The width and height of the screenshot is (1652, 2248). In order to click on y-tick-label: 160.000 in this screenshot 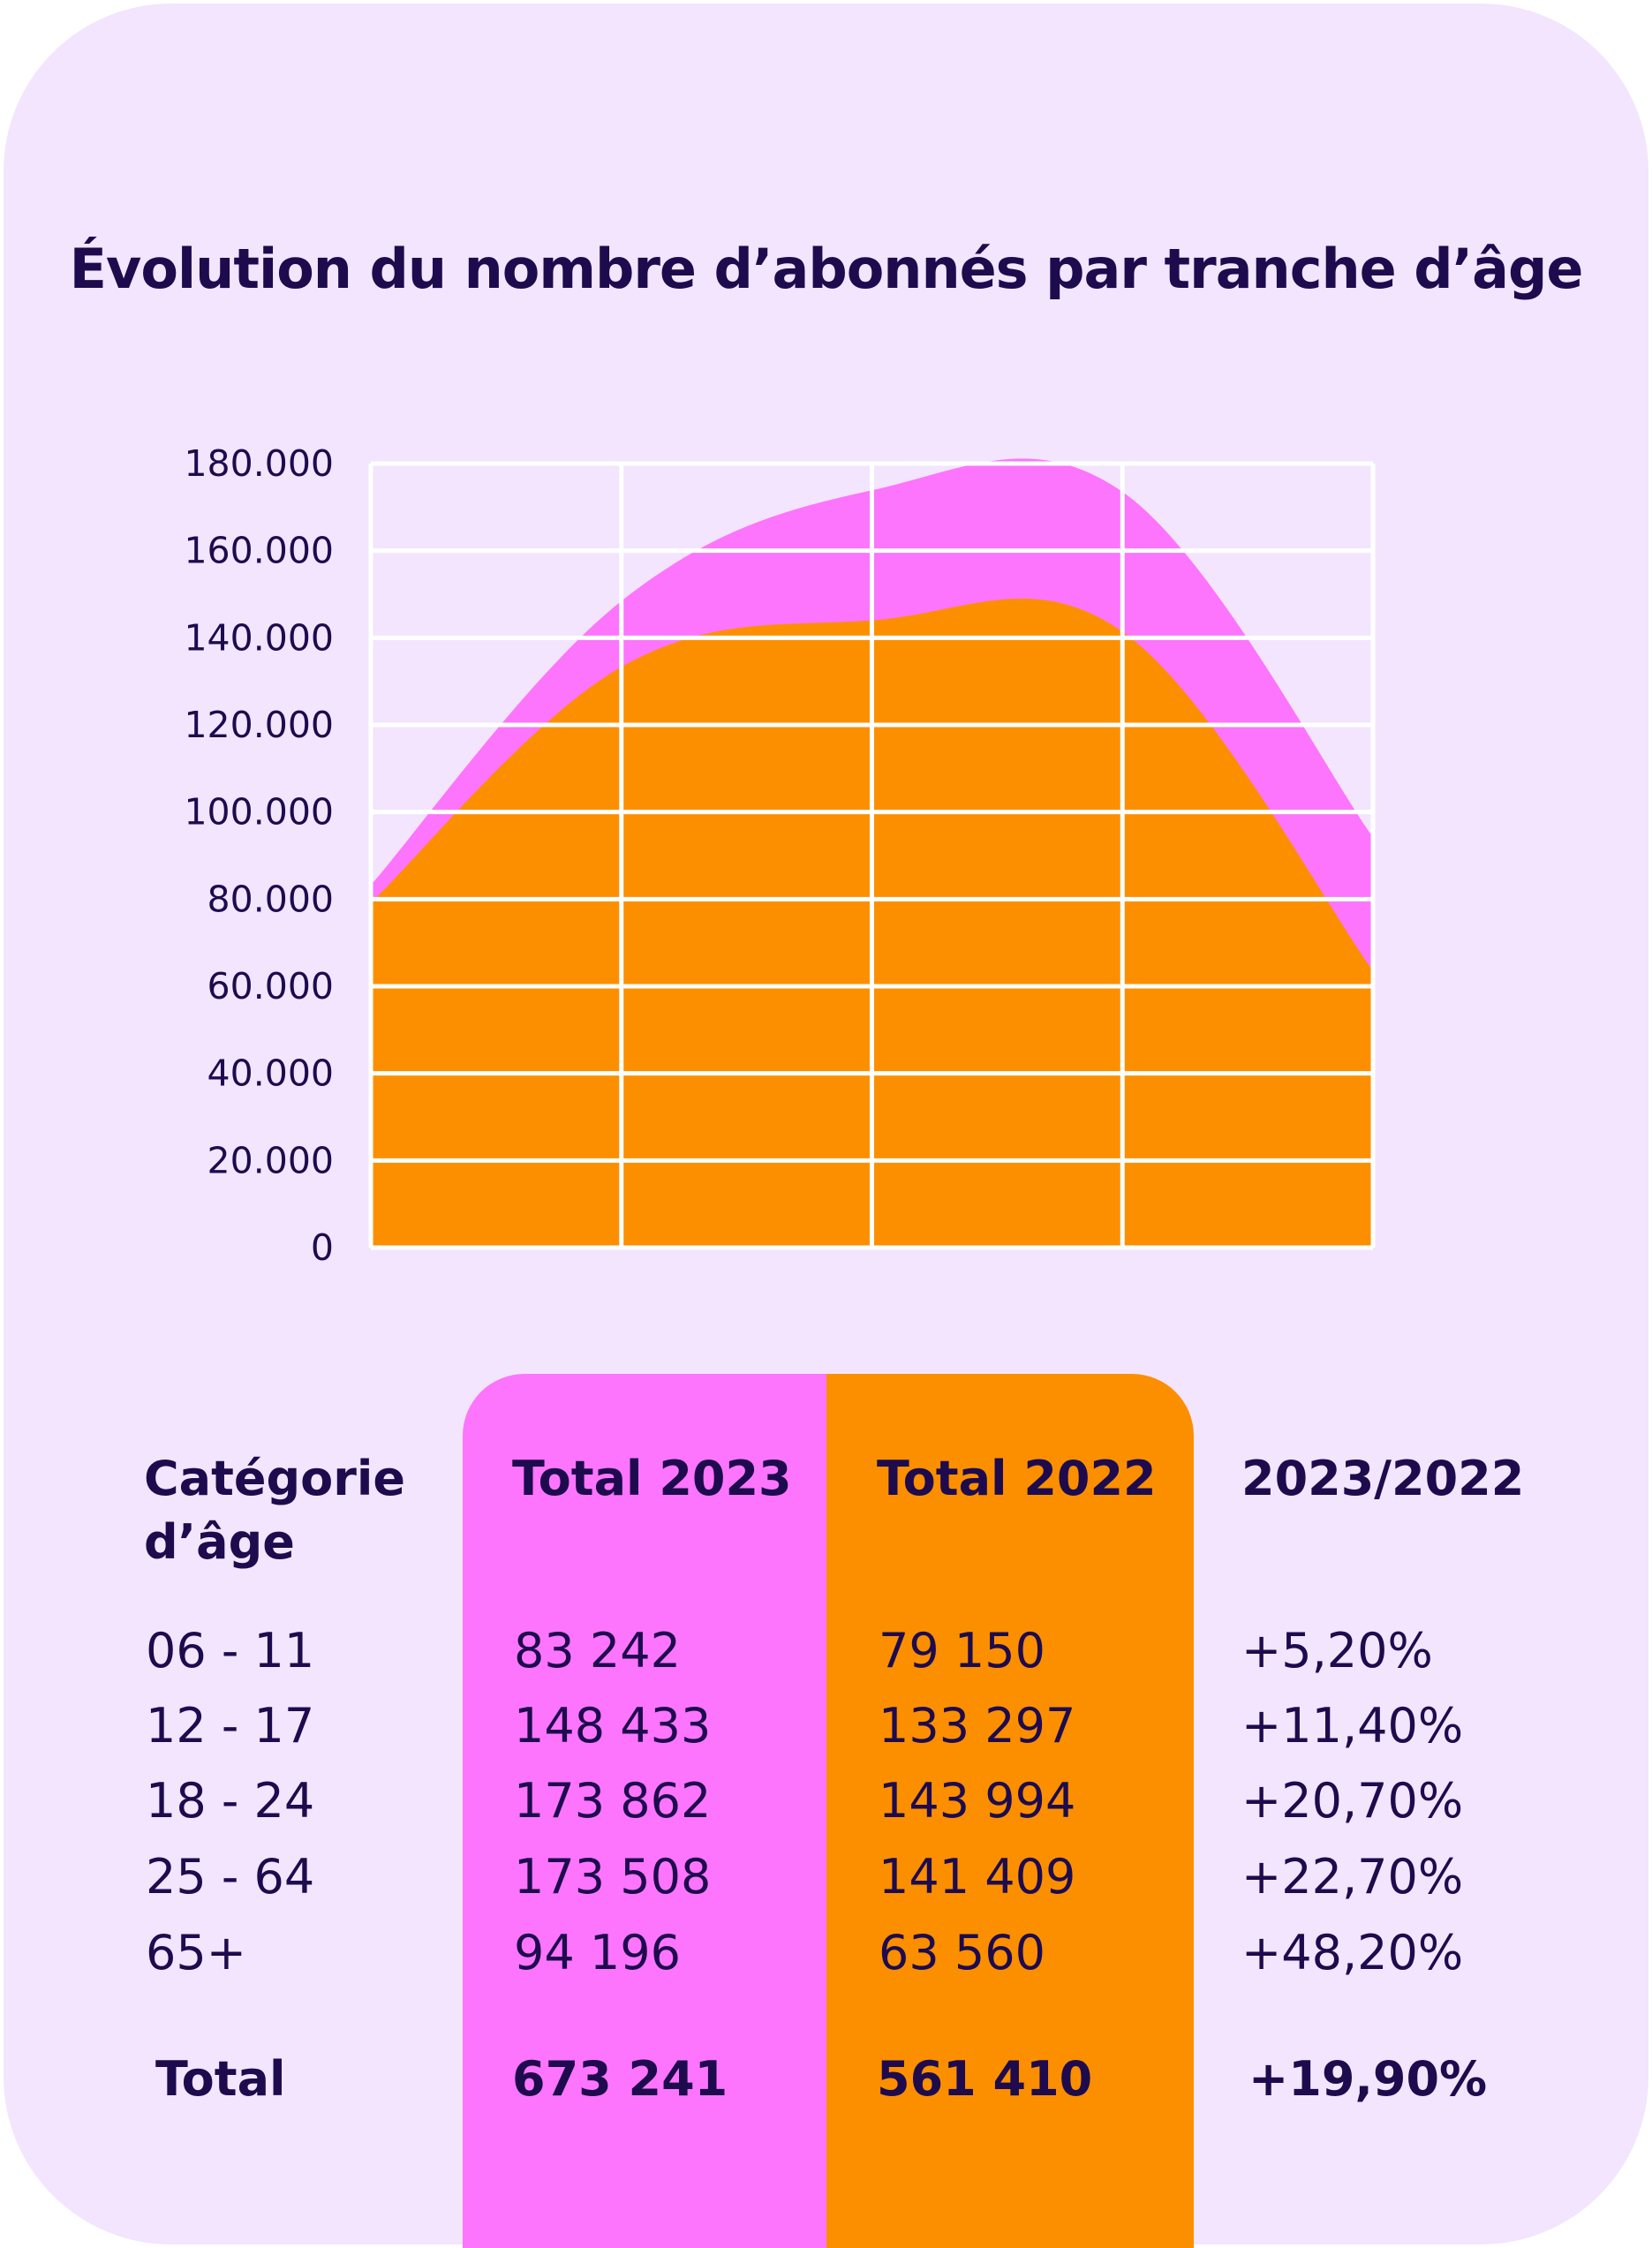, I will do `click(259, 551)`.